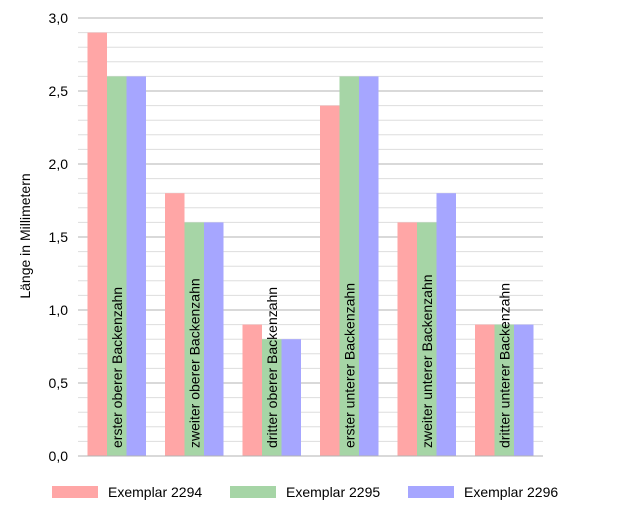  I want to click on y-tick-label: 0,0, so click(59, 456).